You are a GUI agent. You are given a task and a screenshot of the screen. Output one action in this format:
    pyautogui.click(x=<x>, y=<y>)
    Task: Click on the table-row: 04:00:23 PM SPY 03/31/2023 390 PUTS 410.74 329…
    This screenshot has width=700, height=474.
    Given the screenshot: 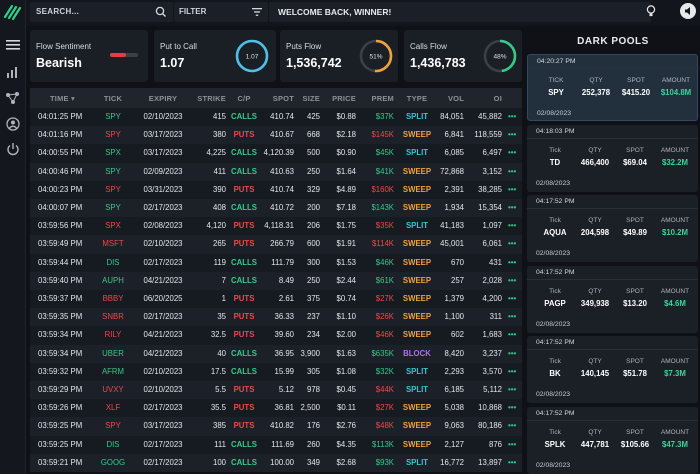 What is the action you would take?
    pyautogui.click(x=276, y=189)
    